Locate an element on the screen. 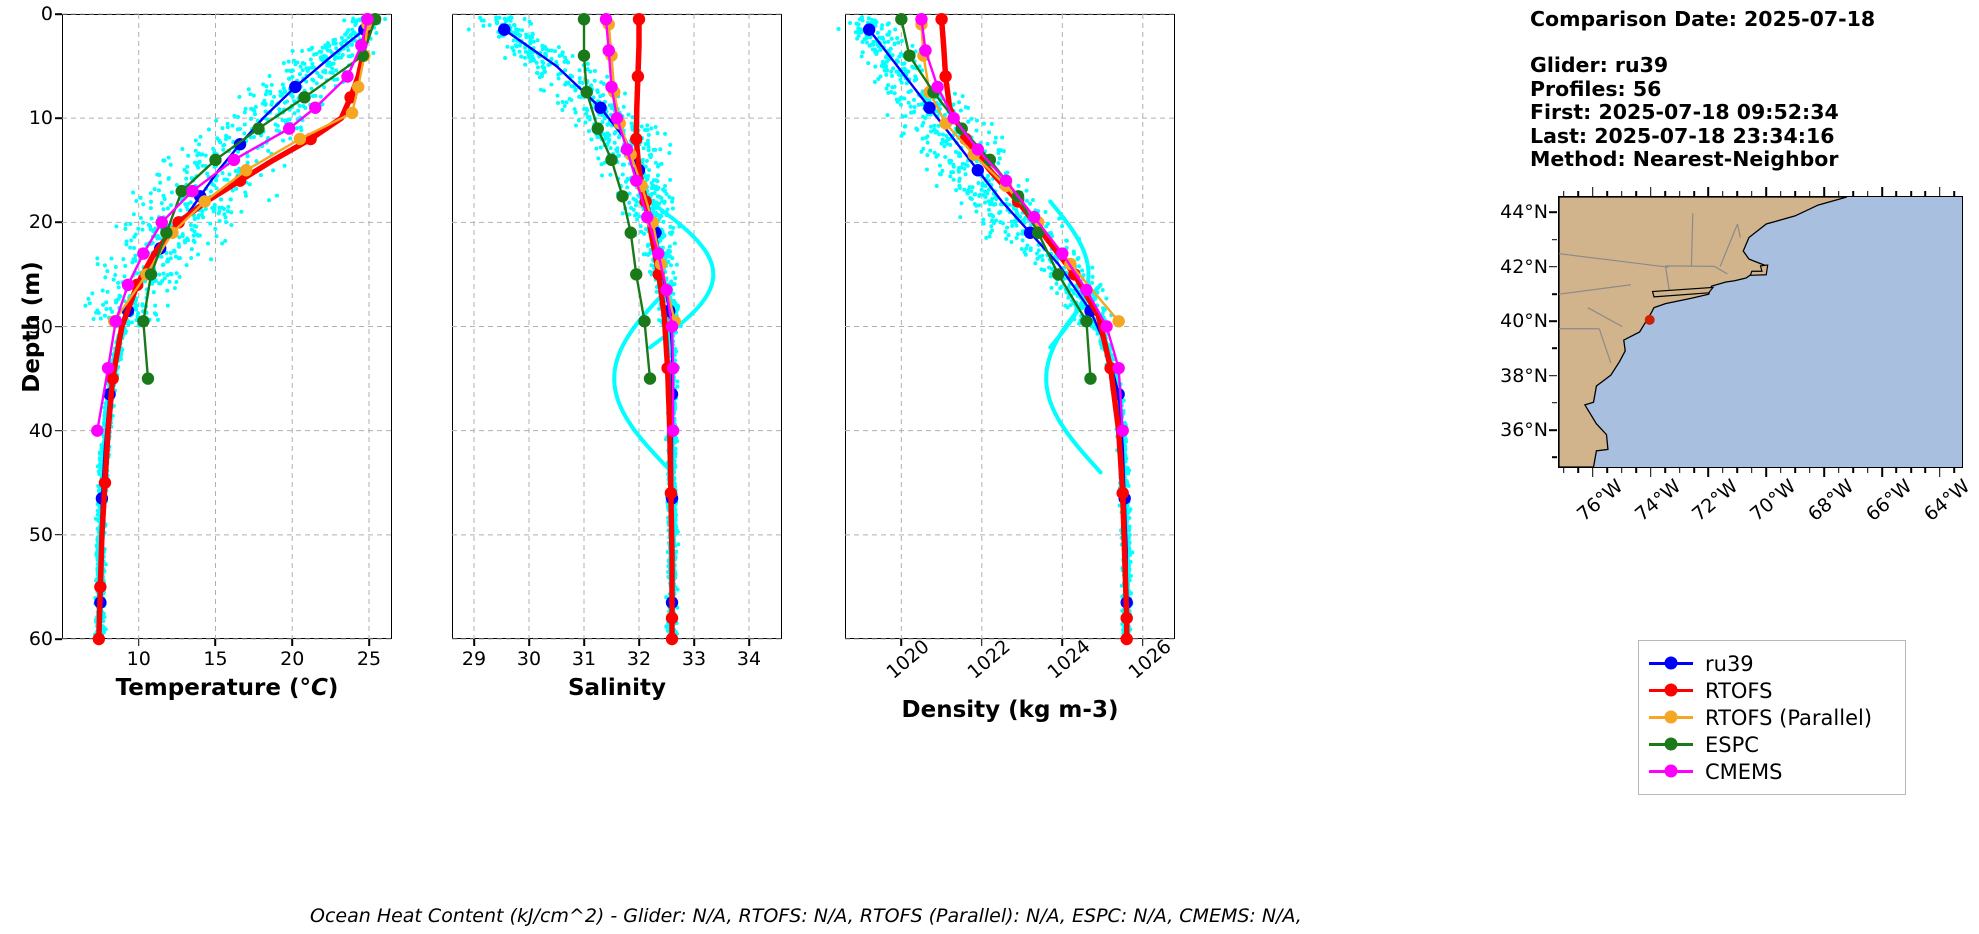 This screenshot has width=1979, height=934. series-espc is located at coordinates (617, 199).